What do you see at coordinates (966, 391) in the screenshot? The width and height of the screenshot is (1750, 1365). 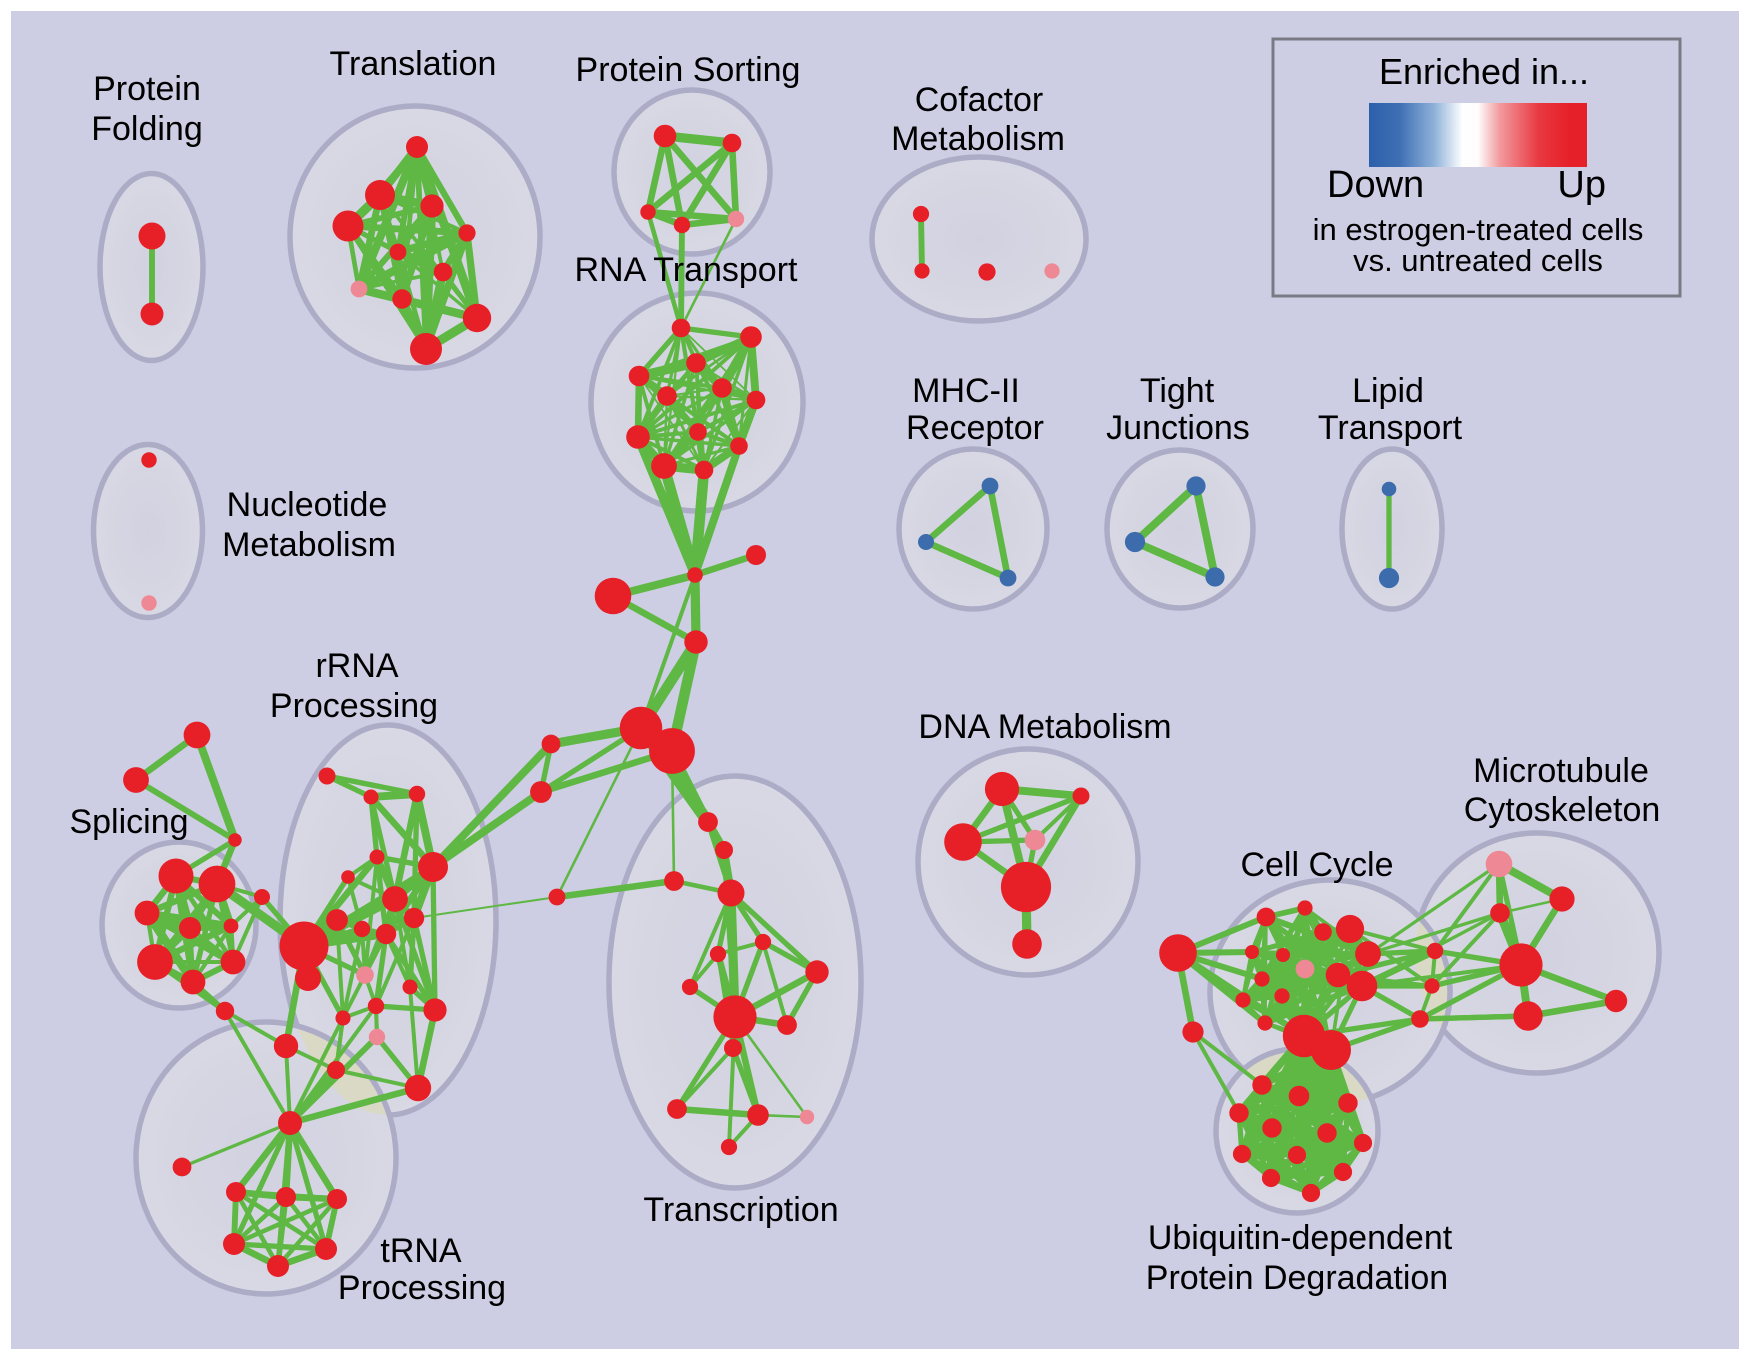 I see `svg-text: MHC-II` at bounding box center [966, 391].